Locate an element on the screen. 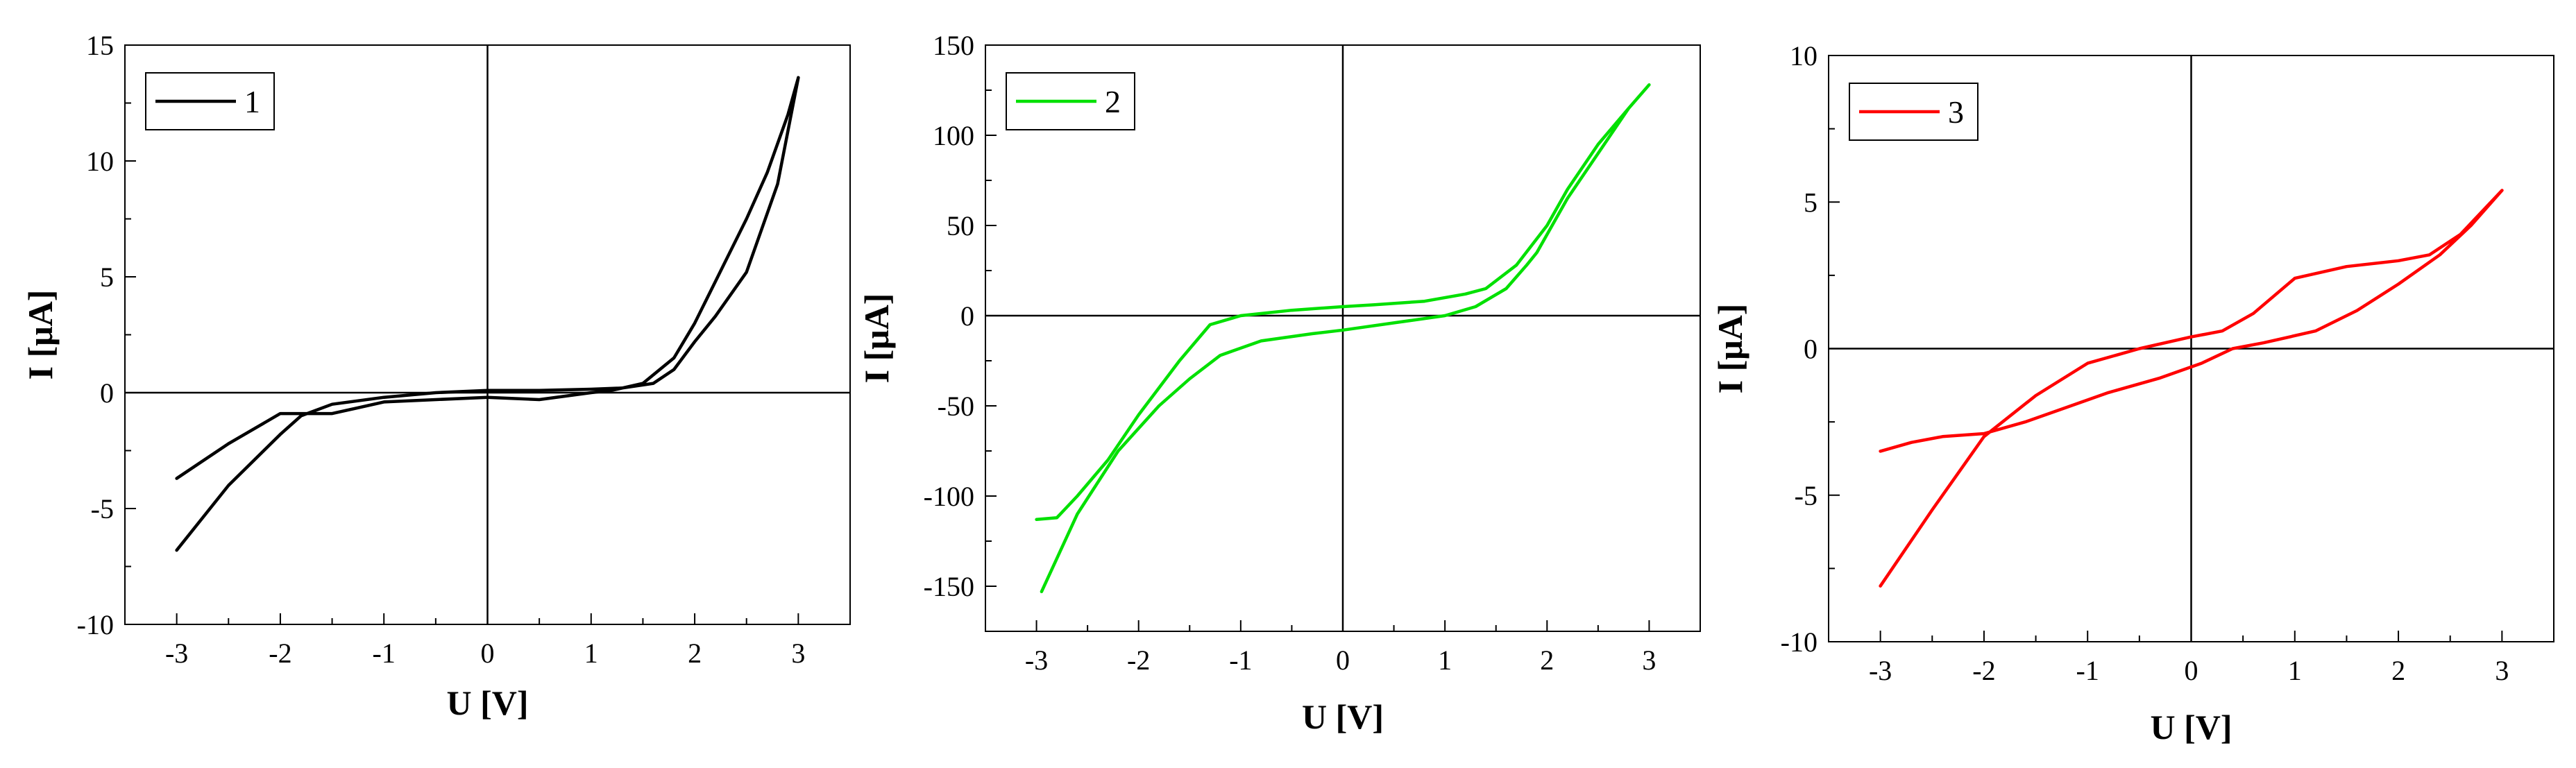  legend-label: 2 is located at coordinates (1113, 101).